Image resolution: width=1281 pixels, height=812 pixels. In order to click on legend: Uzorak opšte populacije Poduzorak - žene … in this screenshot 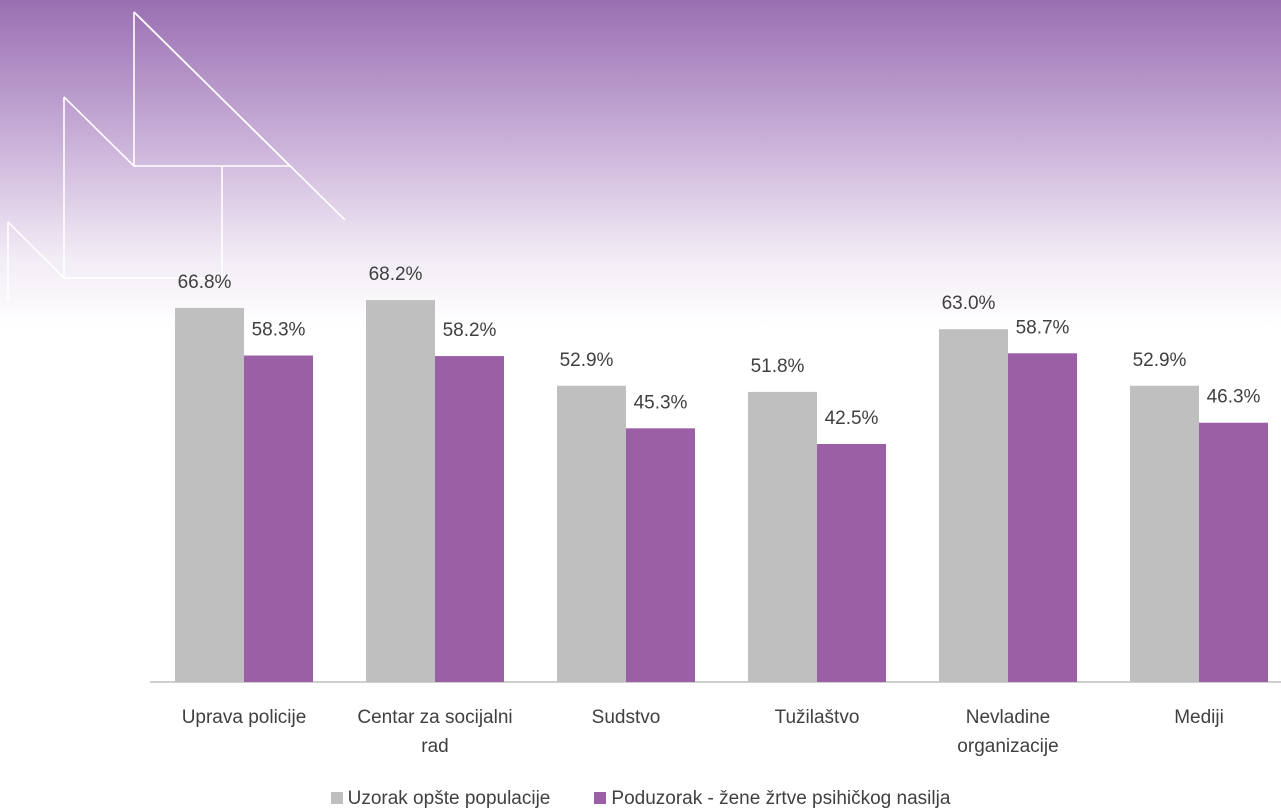, I will do `click(640, 799)`.